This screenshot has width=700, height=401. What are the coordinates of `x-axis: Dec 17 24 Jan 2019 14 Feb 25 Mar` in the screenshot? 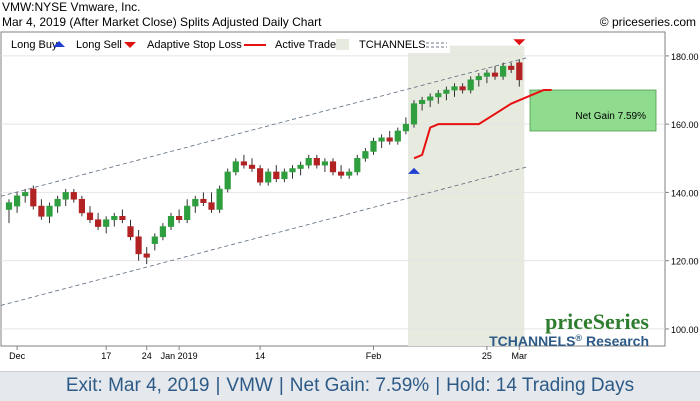 It's located at (268, 353).